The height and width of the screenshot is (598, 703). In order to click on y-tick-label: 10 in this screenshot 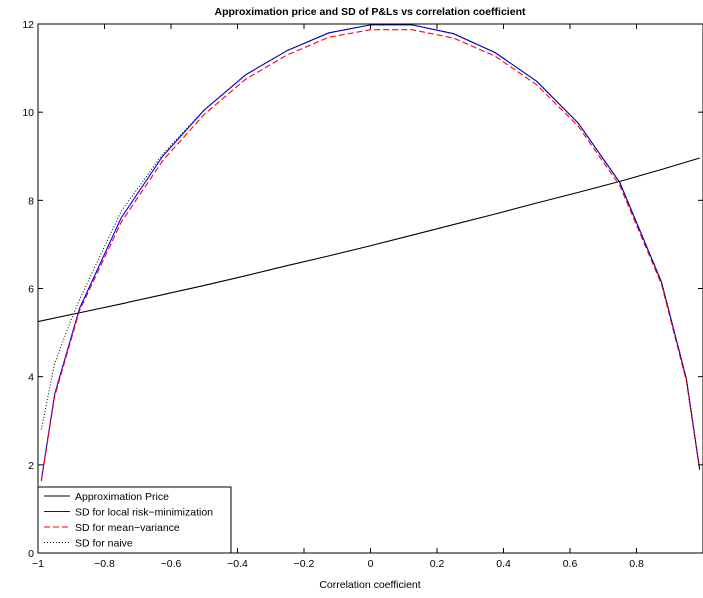, I will do `click(28, 113)`.